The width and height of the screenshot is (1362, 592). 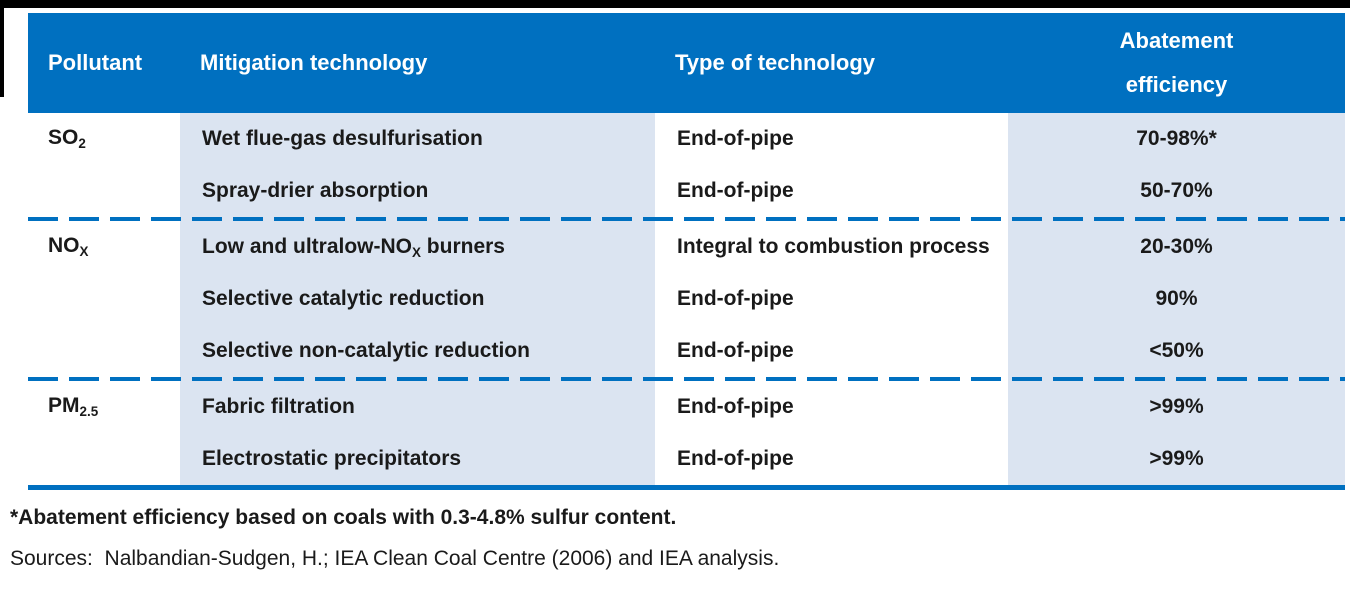 I want to click on abatement-efficiency-label: Abatement efficiency, so click(x=1176, y=62).